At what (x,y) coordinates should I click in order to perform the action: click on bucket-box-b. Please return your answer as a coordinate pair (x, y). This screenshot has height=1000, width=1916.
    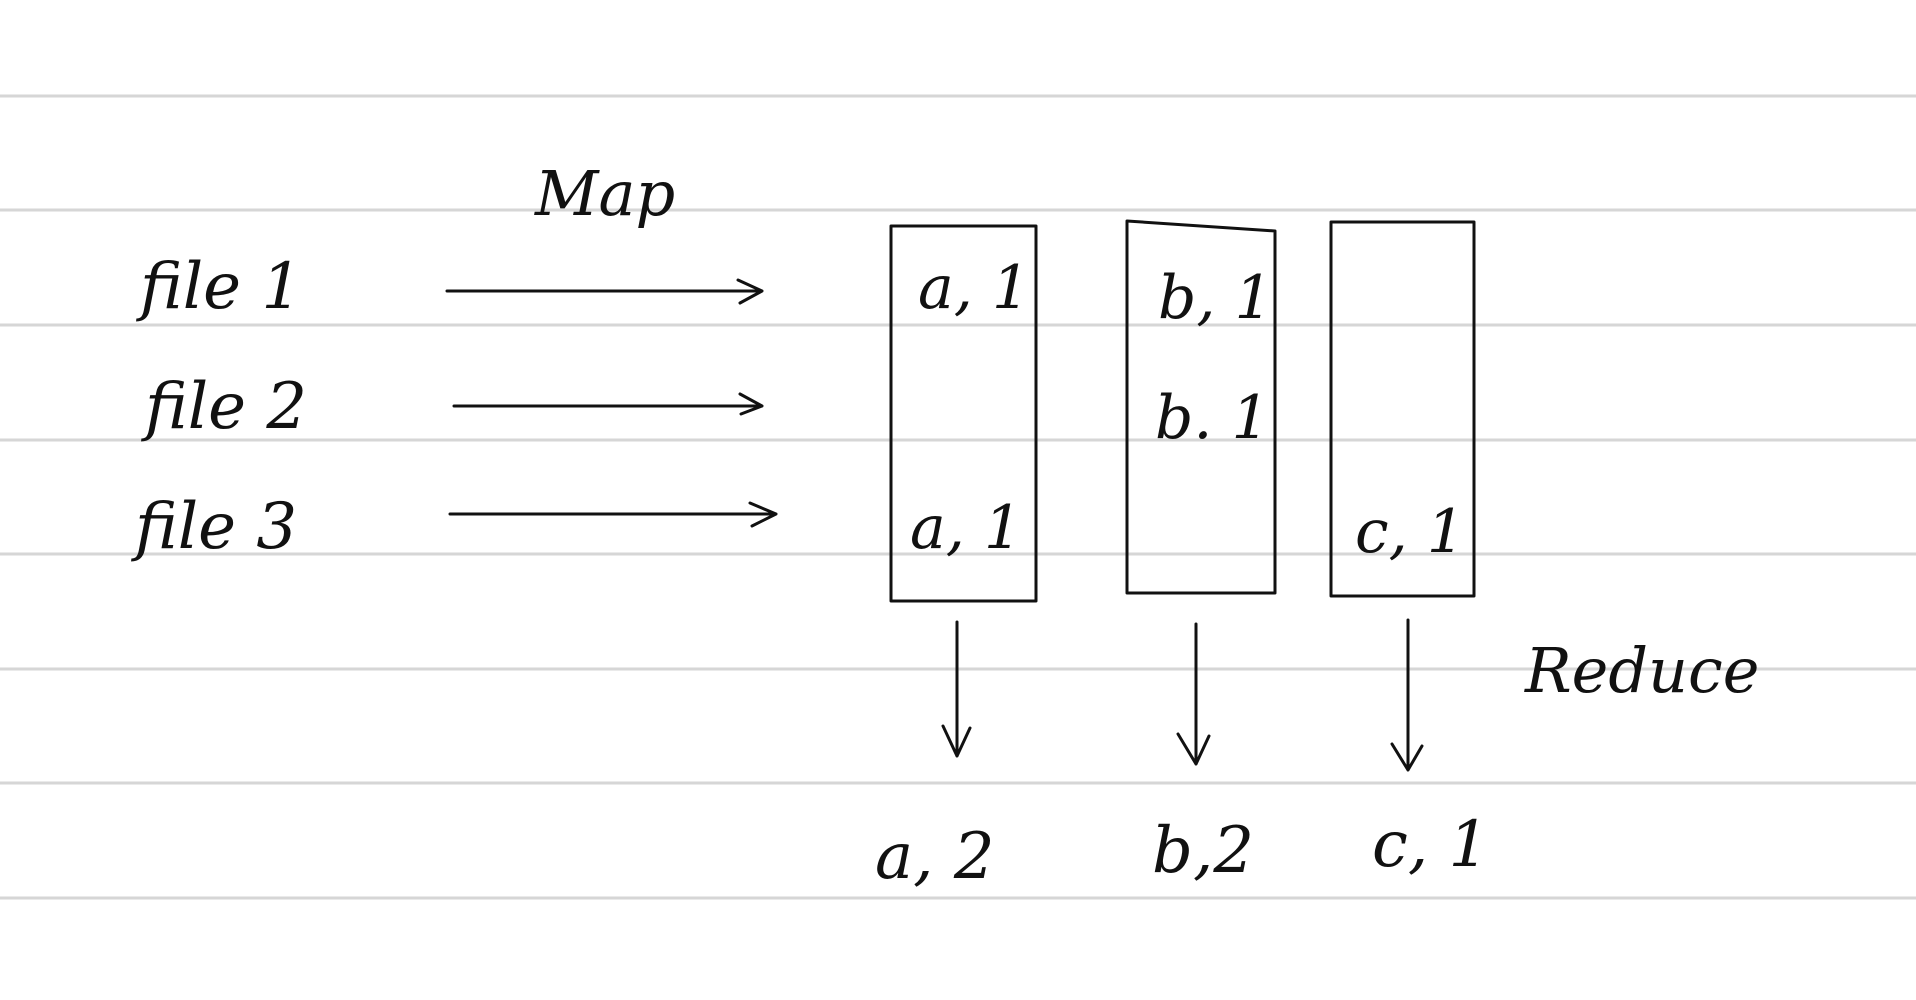
    Looking at the image, I should click on (1201, 407).